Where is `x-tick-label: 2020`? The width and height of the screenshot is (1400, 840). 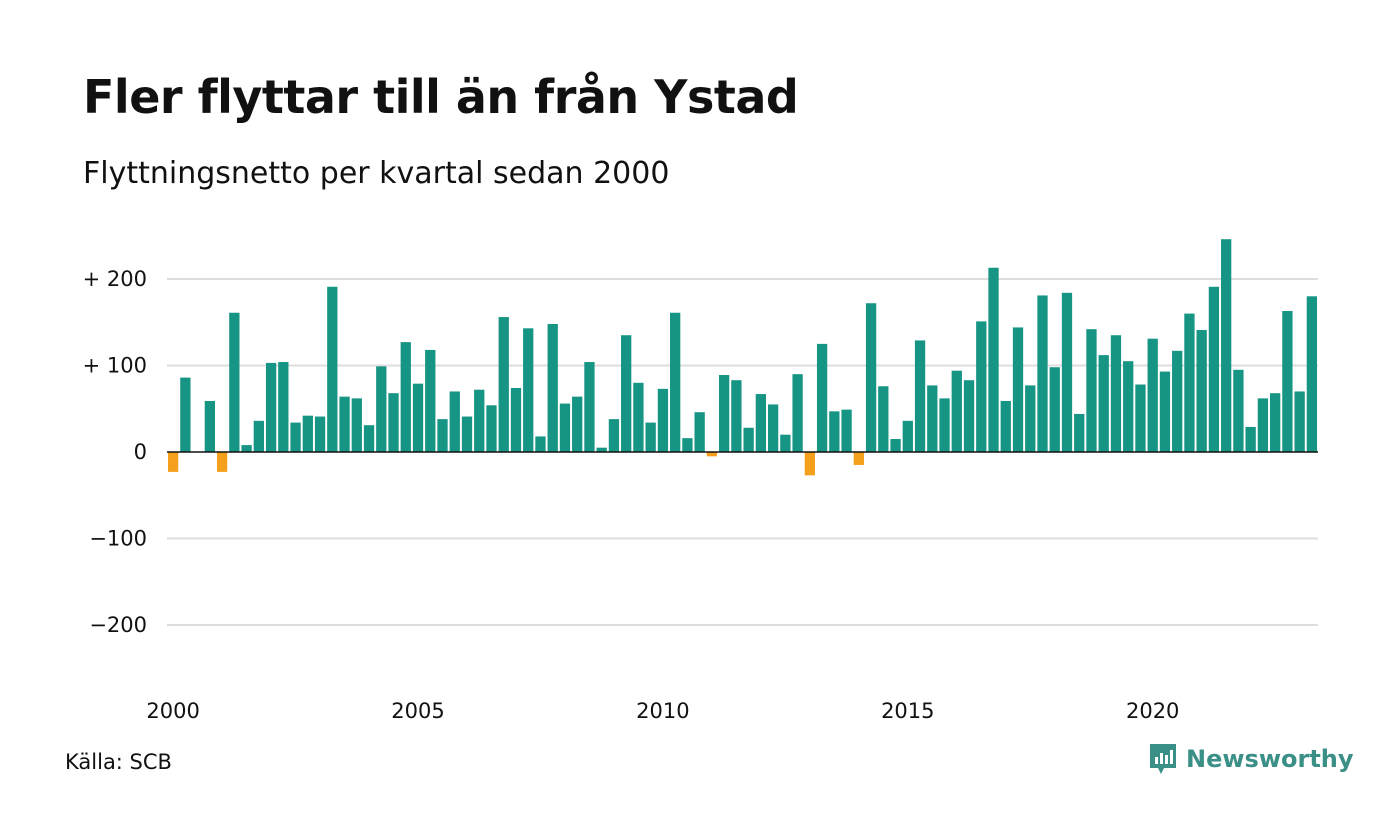
x-tick-label: 2020 is located at coordinates (1152, 711).